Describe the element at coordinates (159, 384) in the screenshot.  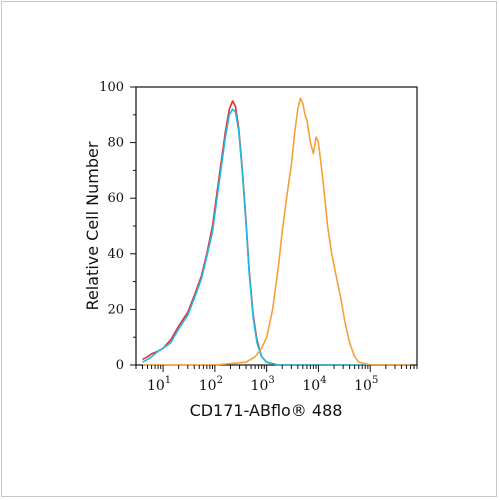
I see `x-tick-label: 10¹` at that location.